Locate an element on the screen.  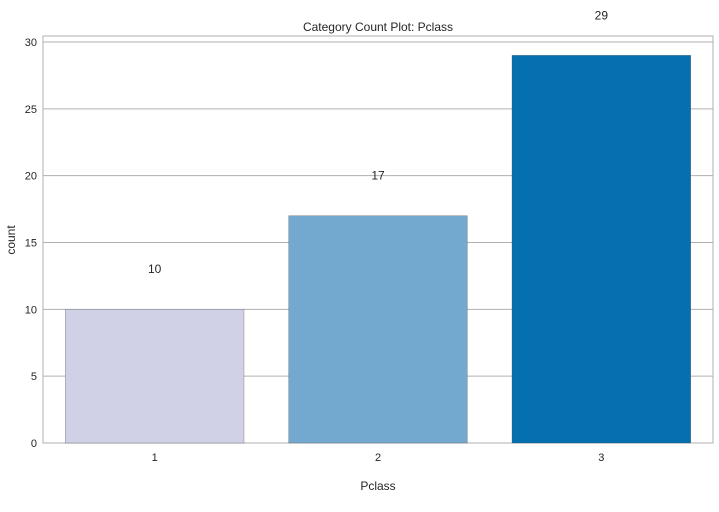
x-tick-label: 2 is located at coordinates (378, 458).